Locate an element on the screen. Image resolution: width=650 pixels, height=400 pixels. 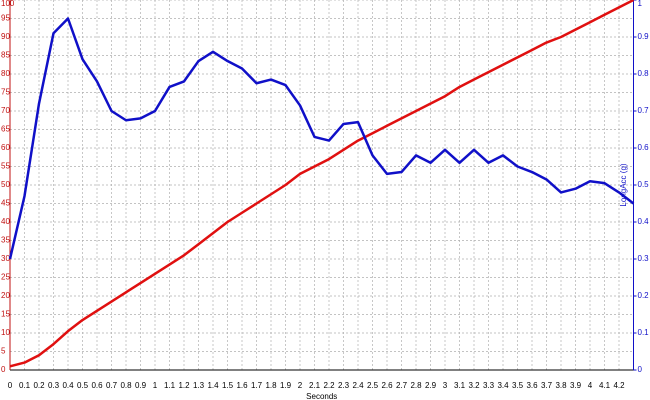
y-tick-label: 95 is located at coordinates (5, 18).